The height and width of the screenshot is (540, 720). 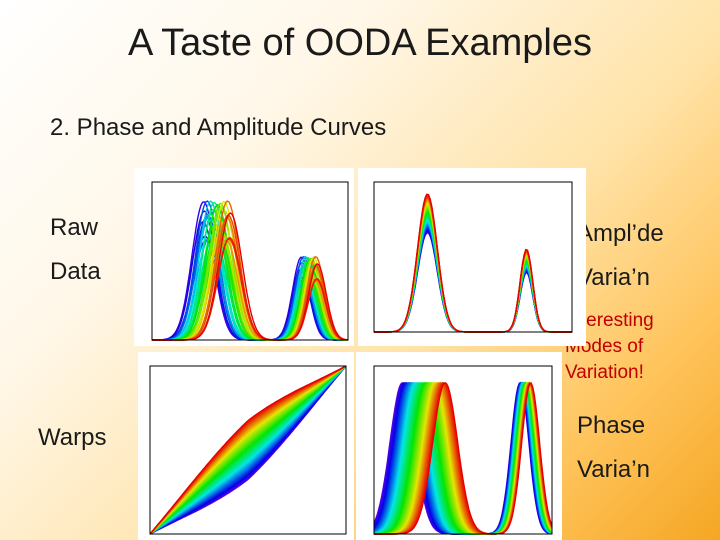 What do you see at coordinates (360, 43) in the screenshot?
I see `slide-title: A Taste of OODA Examples` at bounding box center [360, 43].